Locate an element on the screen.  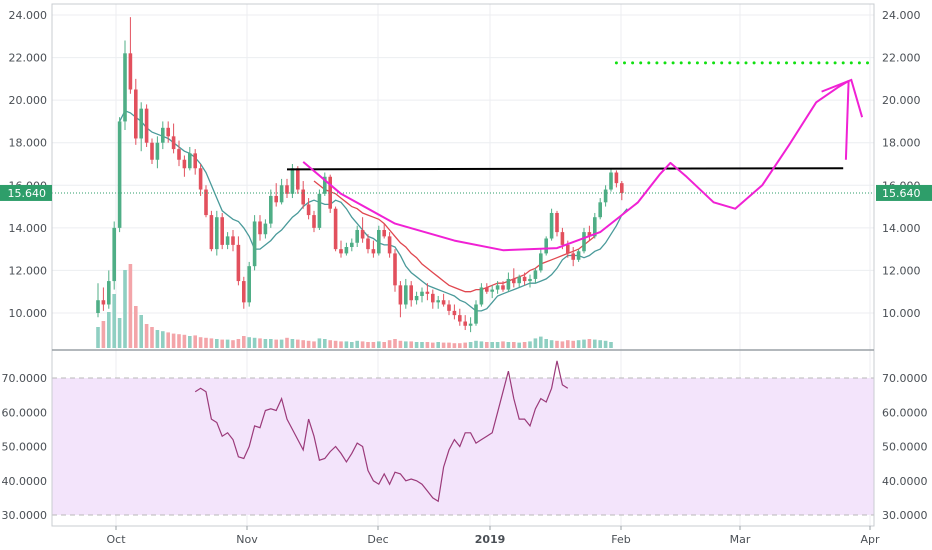
rsi-tick-label-left: 40.0000 is located at coordinates (25, 481).